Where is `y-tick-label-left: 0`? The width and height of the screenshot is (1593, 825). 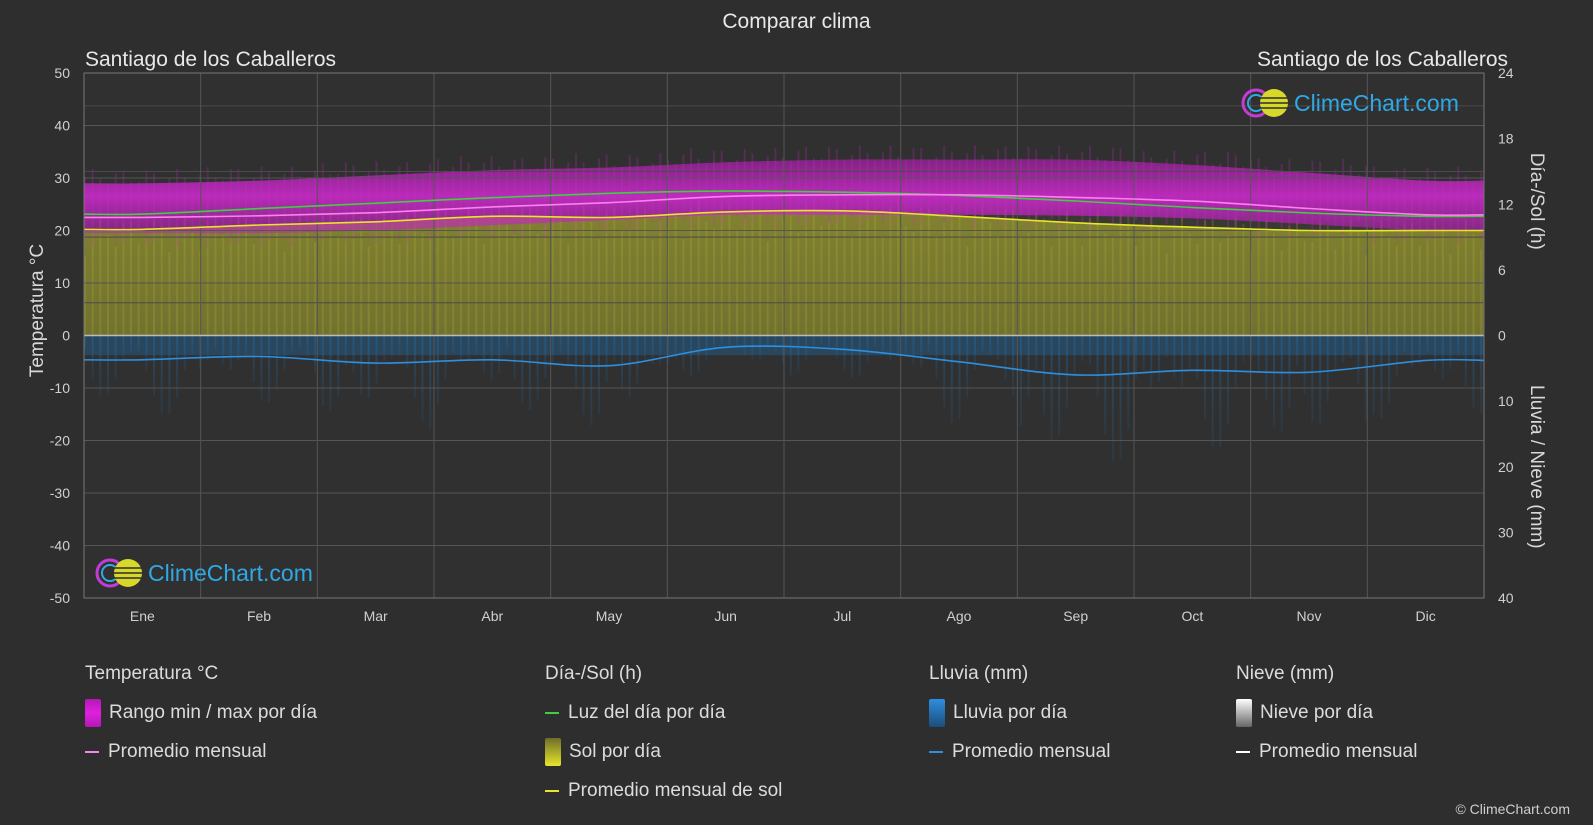 y-tick-label-left: 0 is located at coordinates (66, 336).